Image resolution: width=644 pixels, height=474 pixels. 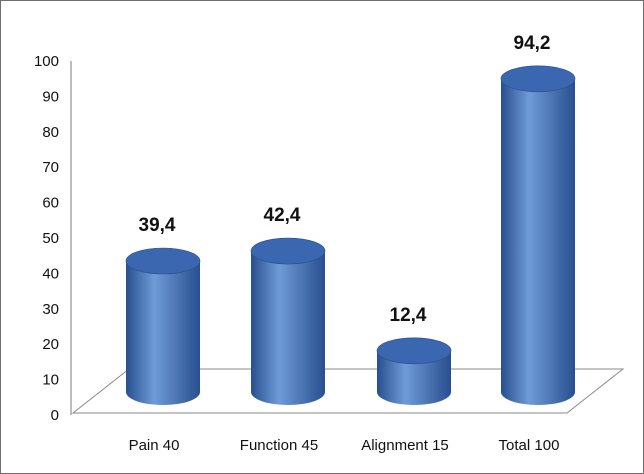 What do you see at coordinates (50, 380) in the screenshot?
I see `y-tick-label: 10` at bounding box center [50, 380].